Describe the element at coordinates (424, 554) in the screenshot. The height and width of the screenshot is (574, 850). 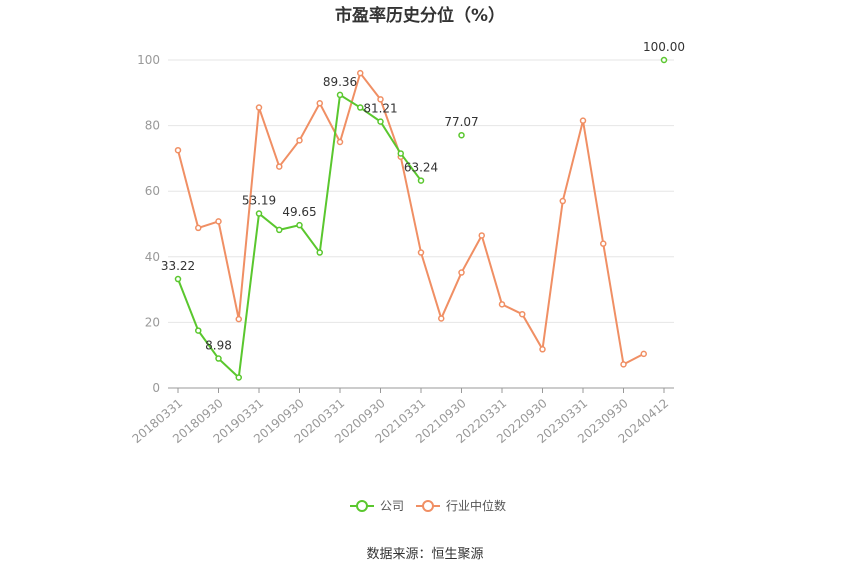
I see `source-text: 数据来源：恒生聚源` at that location.